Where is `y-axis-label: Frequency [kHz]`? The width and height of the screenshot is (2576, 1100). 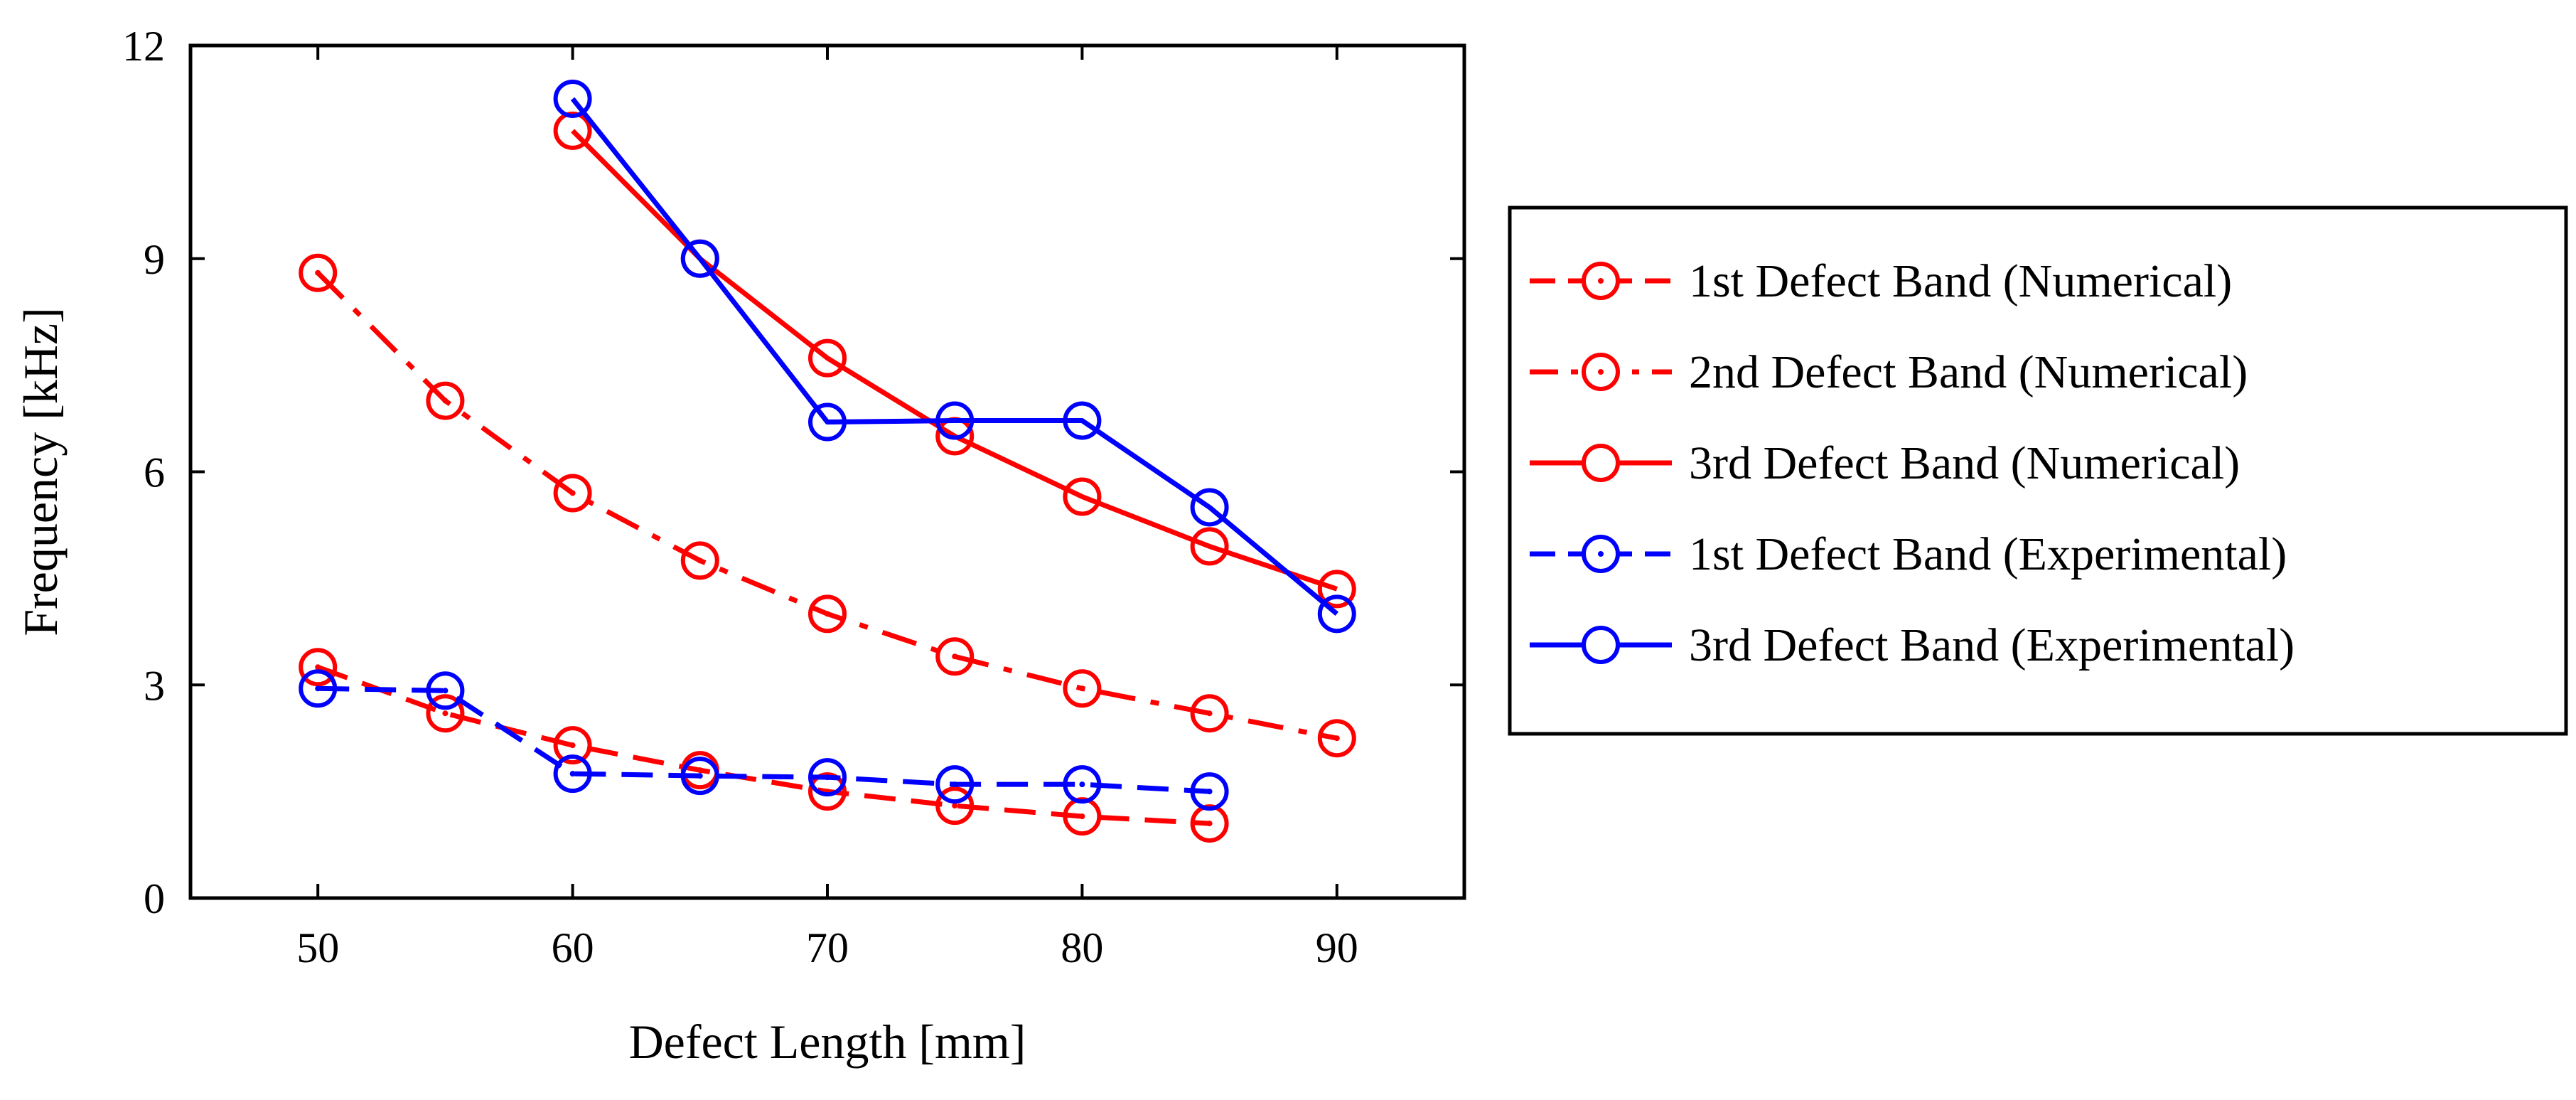
y-axis-label: Frequency [kHz] is located at coordinates (41, 471).